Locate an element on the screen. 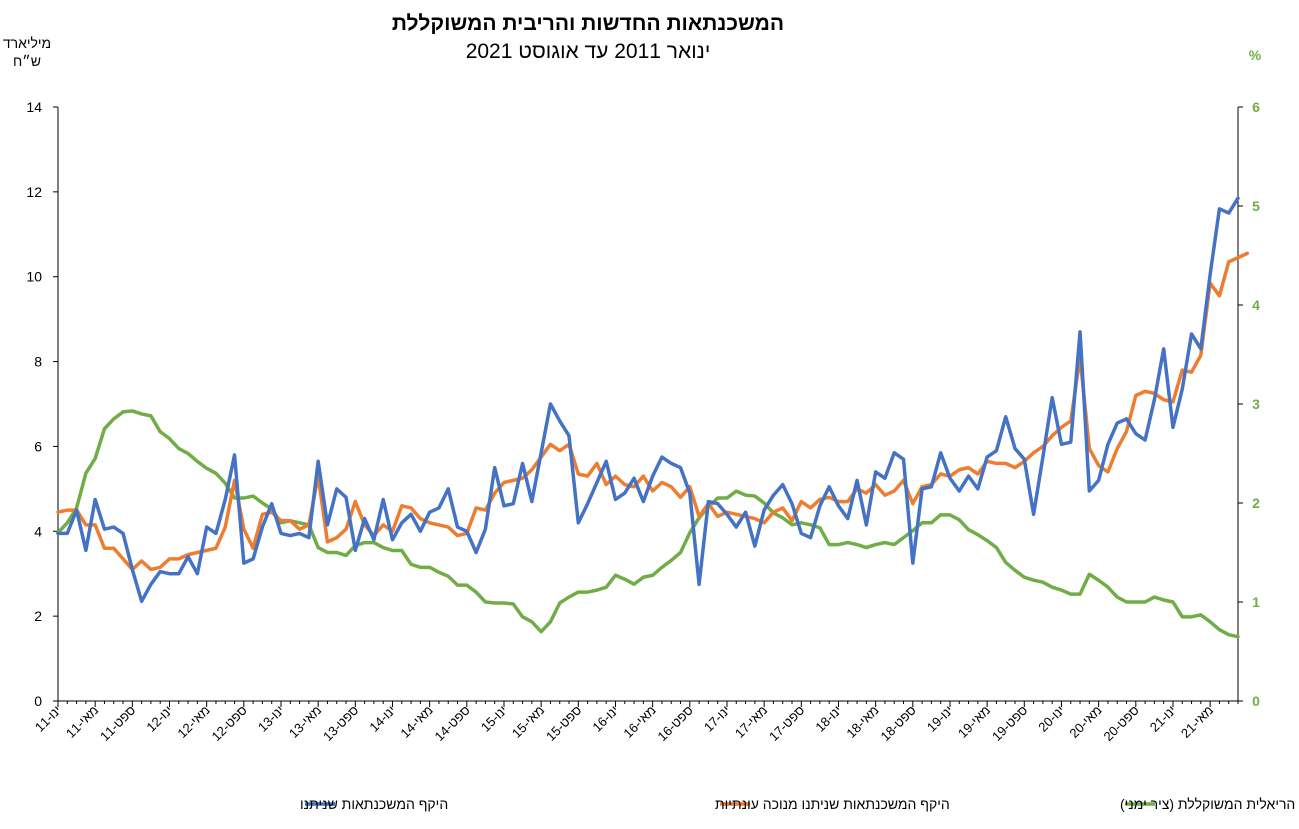  y-left-tick-label: 10 is located at coordinates (34, 277).